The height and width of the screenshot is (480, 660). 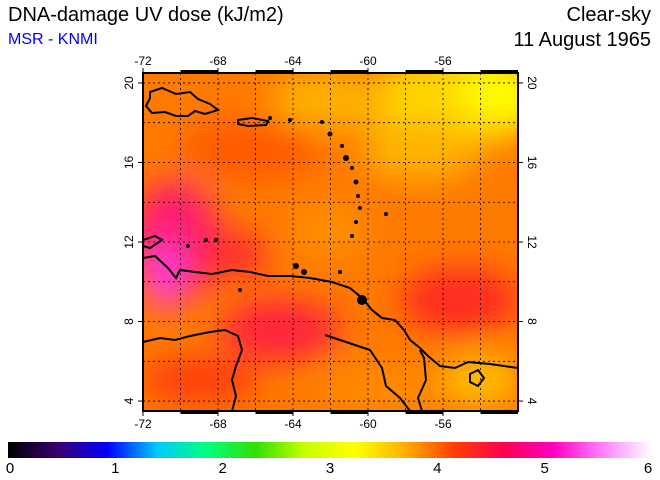 What do you see at coordinates (129, 83) in the screenshot?
I see `lat-label-left: 20` at bounding box center [129, 83].